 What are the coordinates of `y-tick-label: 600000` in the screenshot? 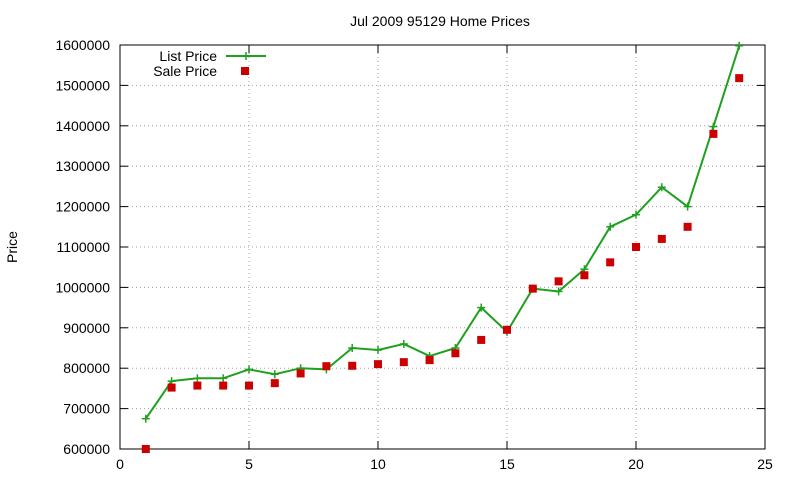 It's located at (86, 449).